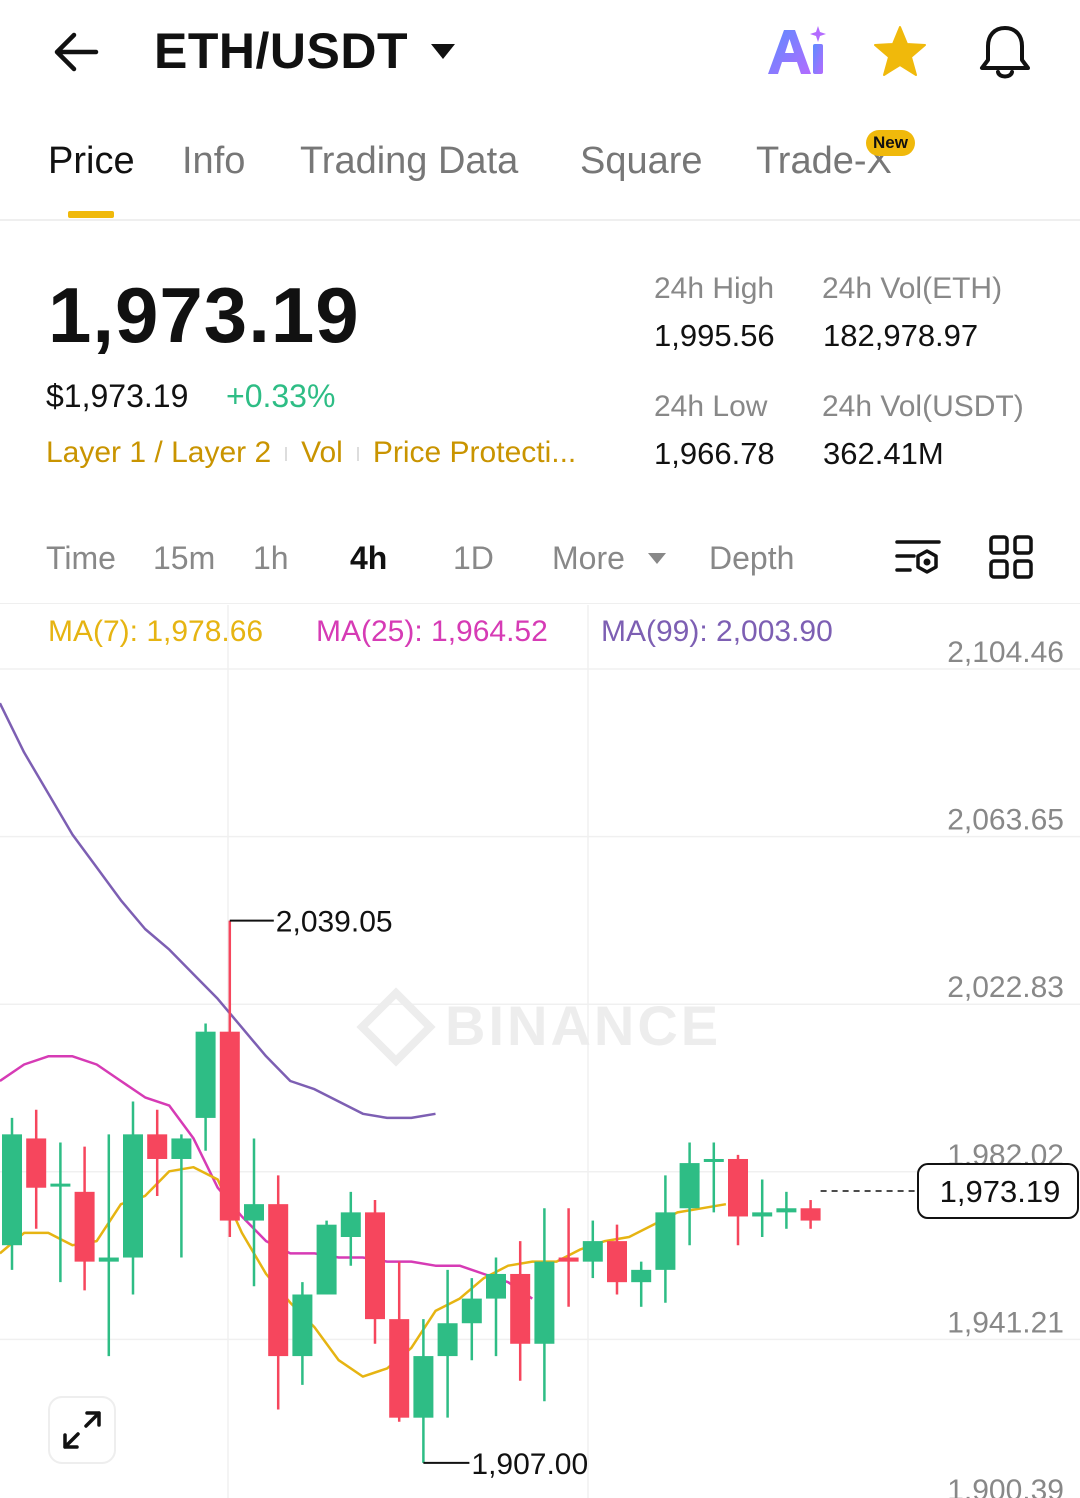 This screenshot has width=1080, height=1498. Describe the element at coordinates (76, 52) in the screenshot. I see `arrow-left-icon` at that location.